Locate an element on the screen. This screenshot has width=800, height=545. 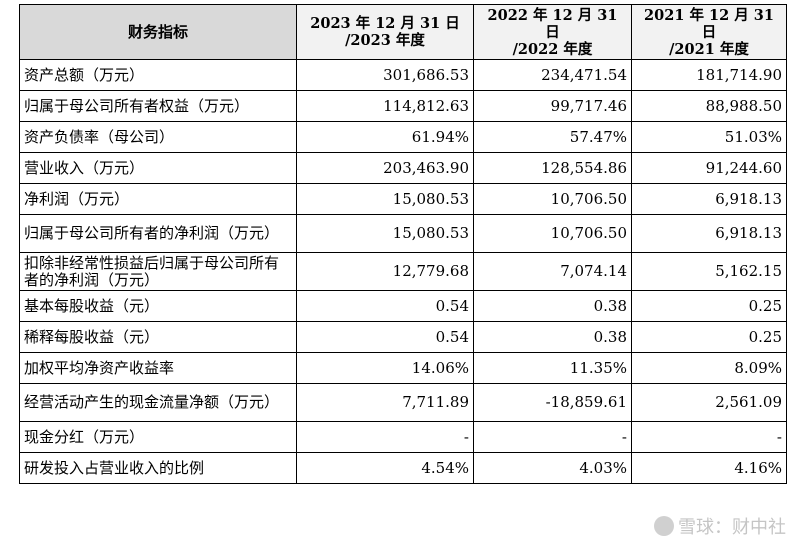
row-label: 归属于母公司所有者权益（万元） is located at coordinates (158, 106).